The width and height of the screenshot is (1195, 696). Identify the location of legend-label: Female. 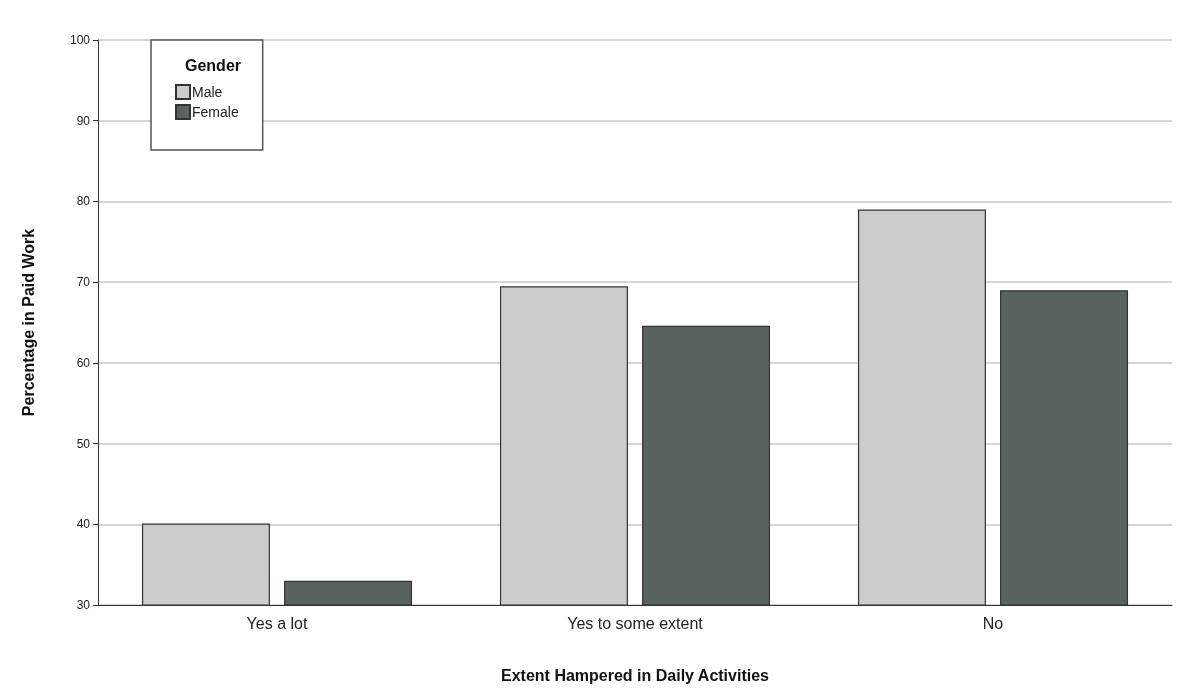
(215, 112).